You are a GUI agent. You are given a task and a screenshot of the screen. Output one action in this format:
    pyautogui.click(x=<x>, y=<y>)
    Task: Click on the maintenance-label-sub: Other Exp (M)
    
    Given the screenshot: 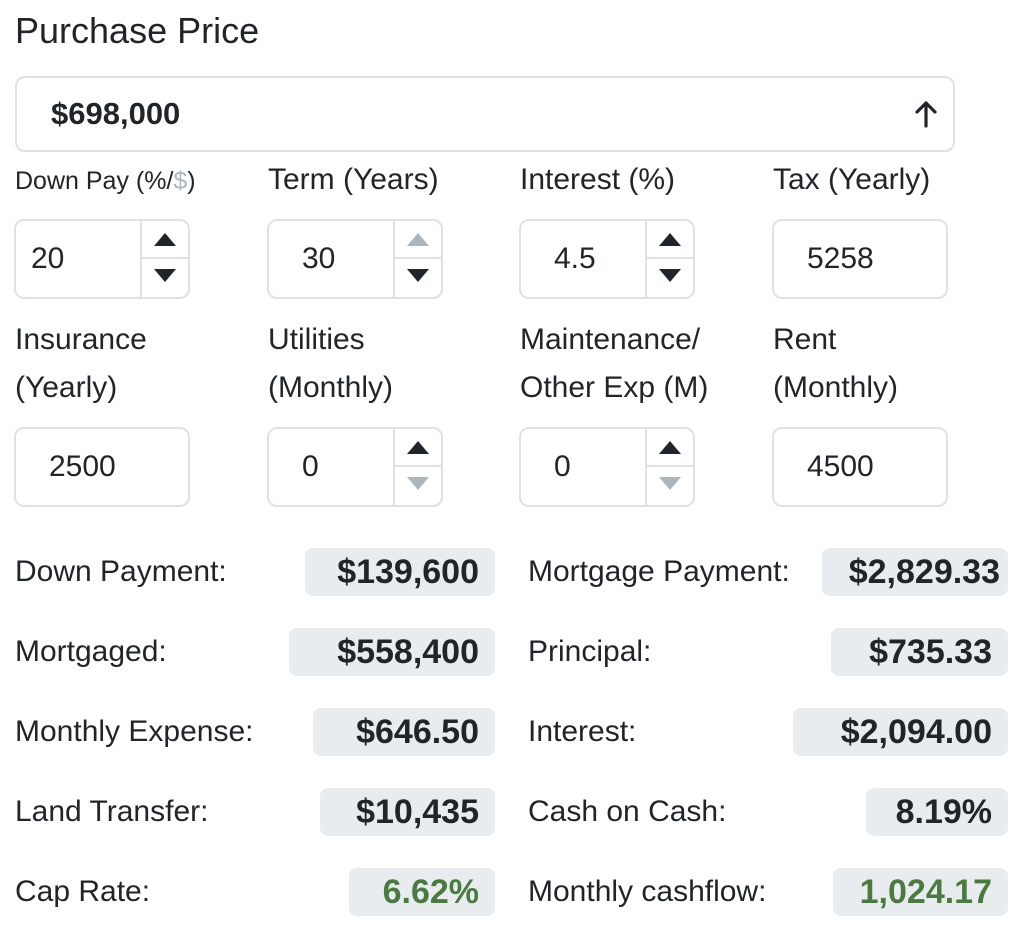 What is the action you would take?
    pyautogui.click(x=614, y=387)
    